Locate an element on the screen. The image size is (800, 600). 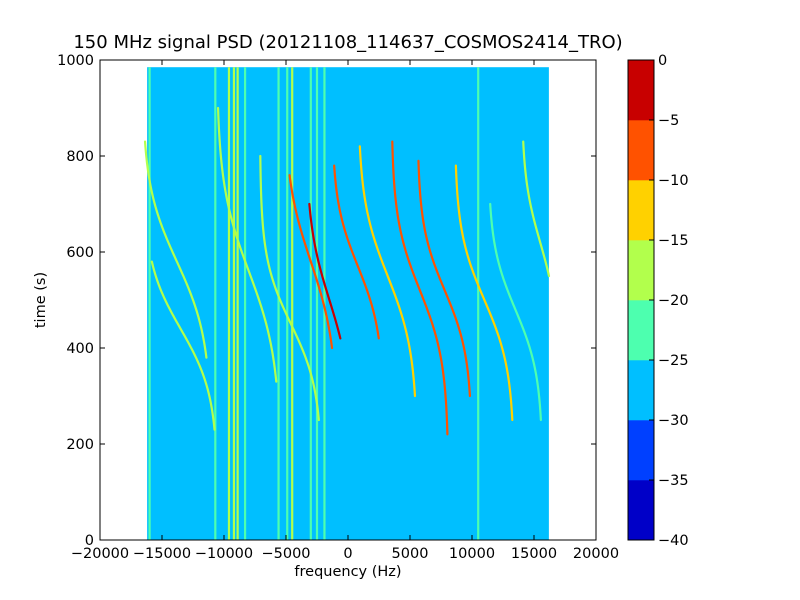
y-tick-label: 1000 is located at coordinates (75, 61).